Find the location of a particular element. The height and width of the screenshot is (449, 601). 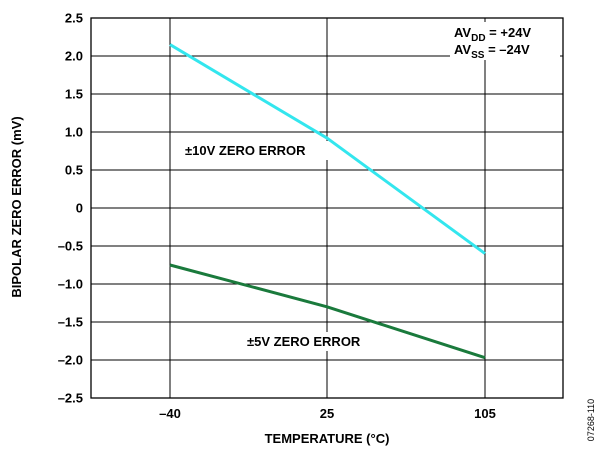

x-axis-title: TEMPERATURE (°C) is located at coordinates (327, 438).